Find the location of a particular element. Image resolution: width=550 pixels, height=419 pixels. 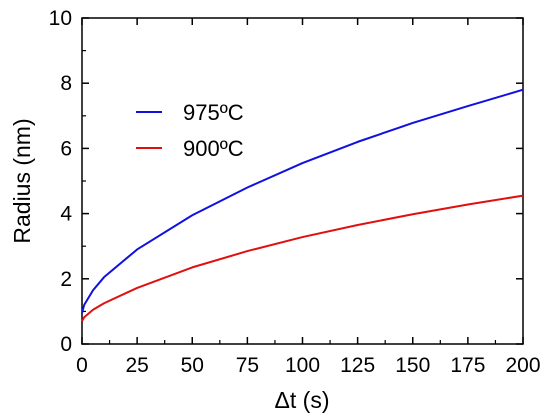

x-axis-title: Δt (s) is located at coordinates (302, 400).